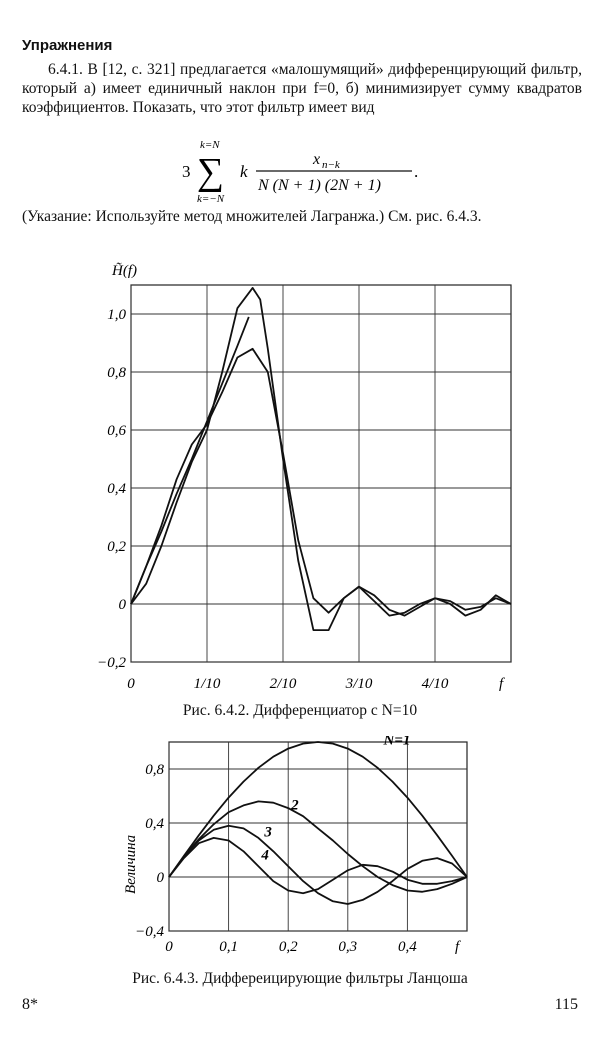  I want to click on x-tick-label: 0,1, so click(228, 947).